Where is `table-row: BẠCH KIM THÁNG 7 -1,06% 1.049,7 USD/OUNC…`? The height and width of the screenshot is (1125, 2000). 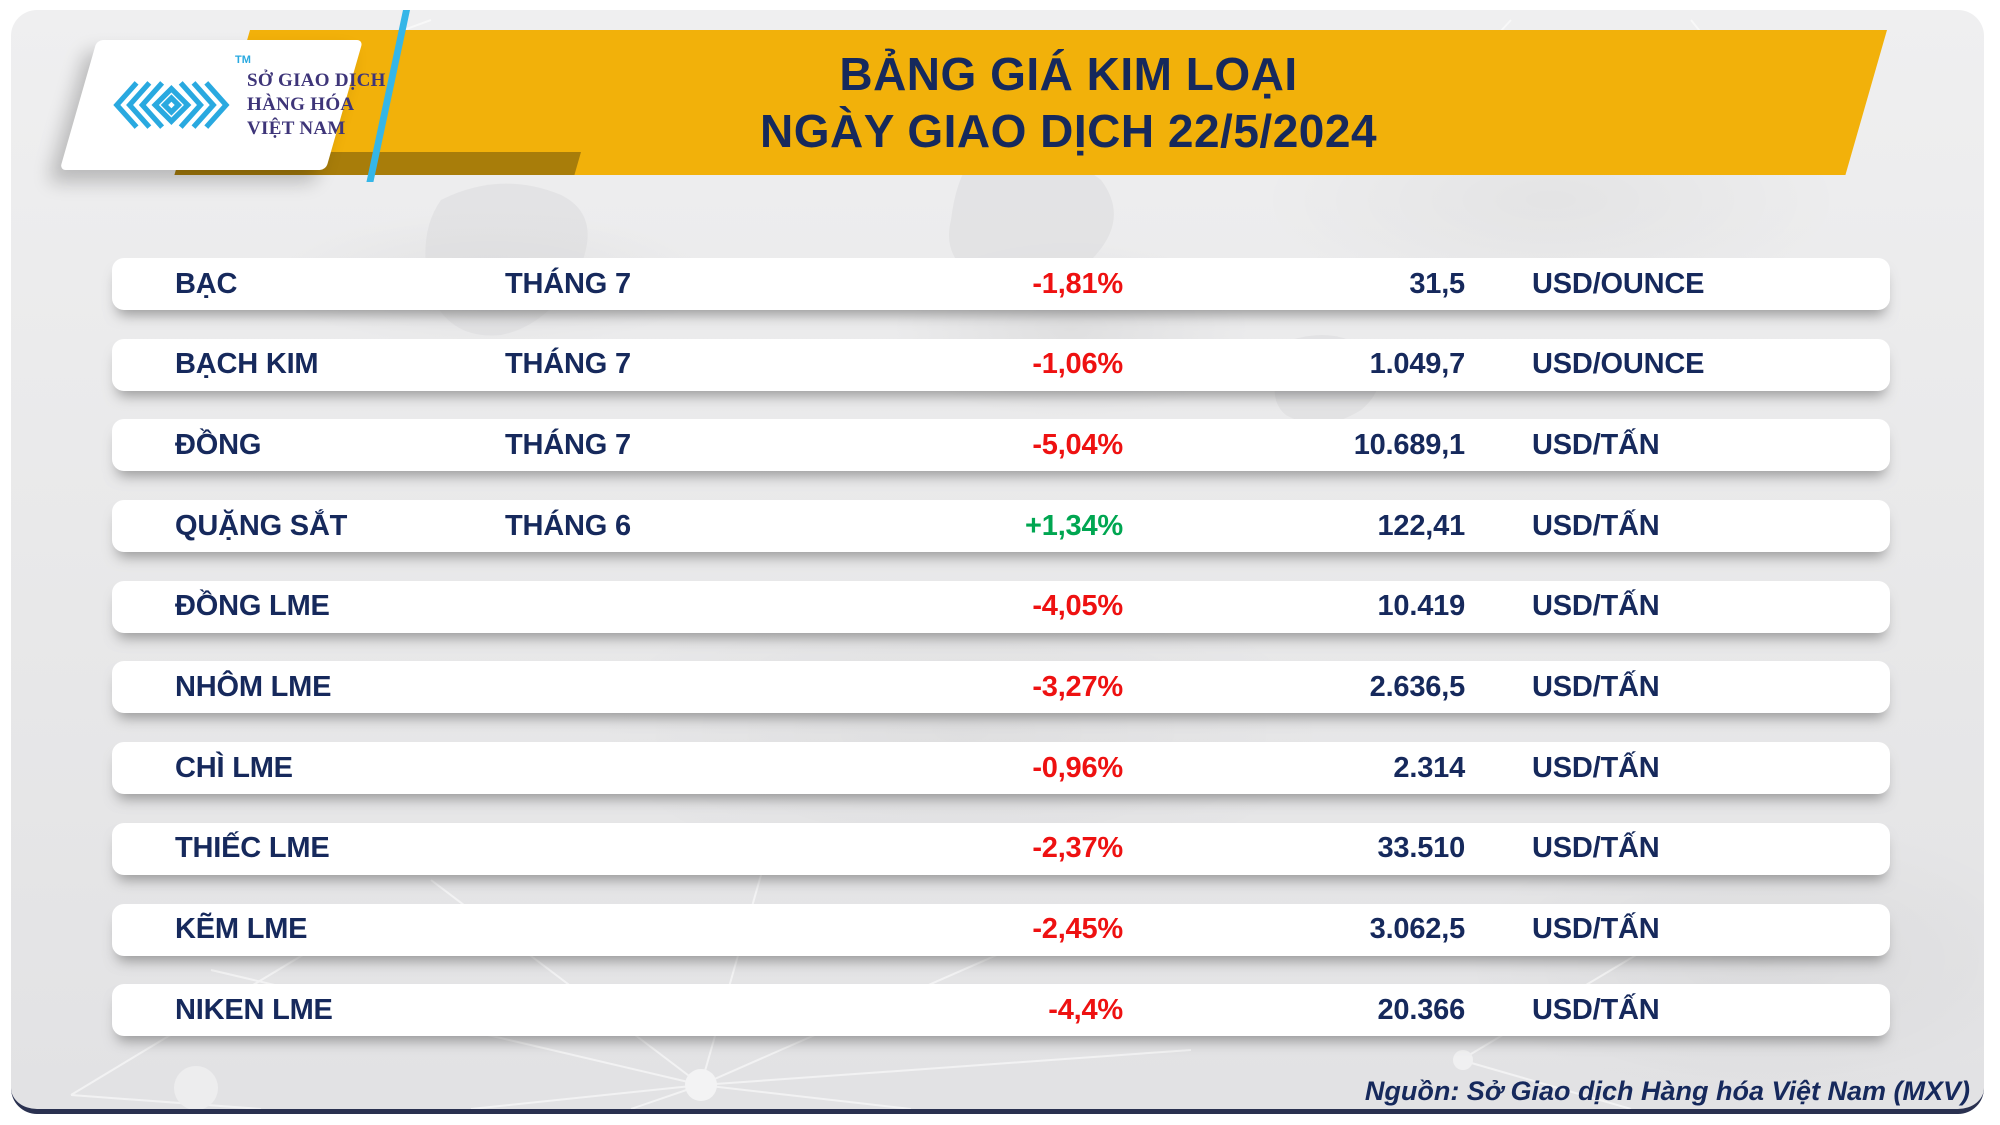
table-row: BẠCH KIM THÁNG 7 -1,06% 1.049,7 USD/OUNC… is located at coordinates (1001, 364).